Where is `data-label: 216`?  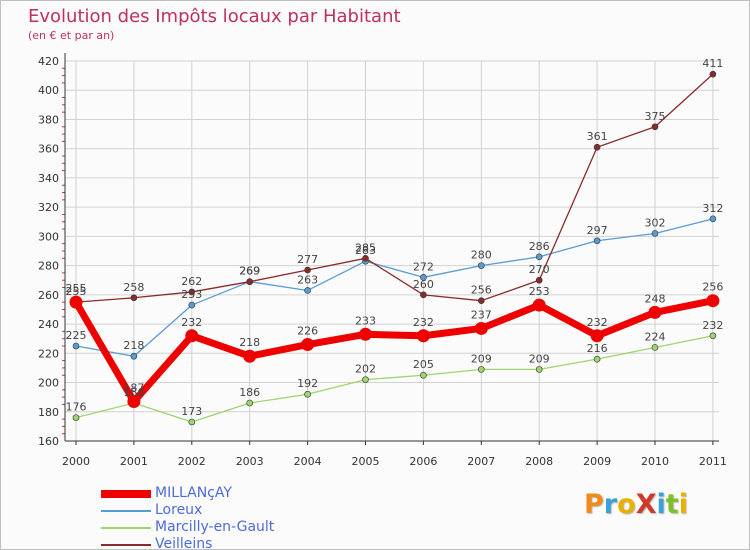 data-label: 216 is located at coordinates (597, 348).